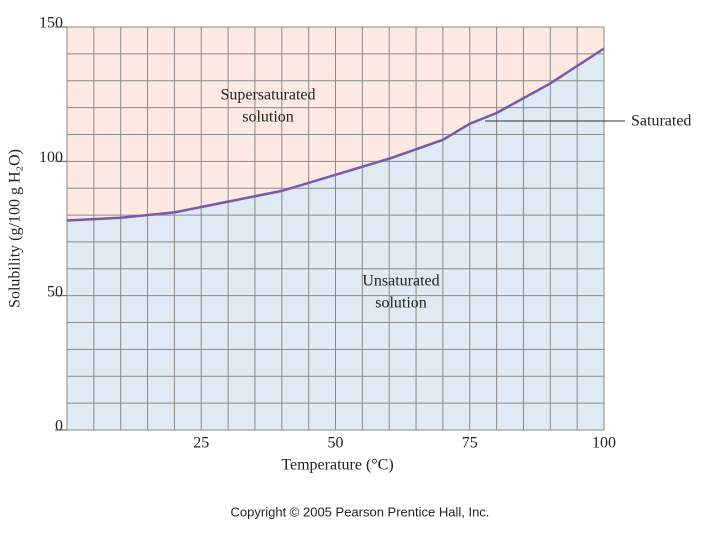 The image size is (720, 540). I want to click on series-label: Saturated, so click(661, 121).